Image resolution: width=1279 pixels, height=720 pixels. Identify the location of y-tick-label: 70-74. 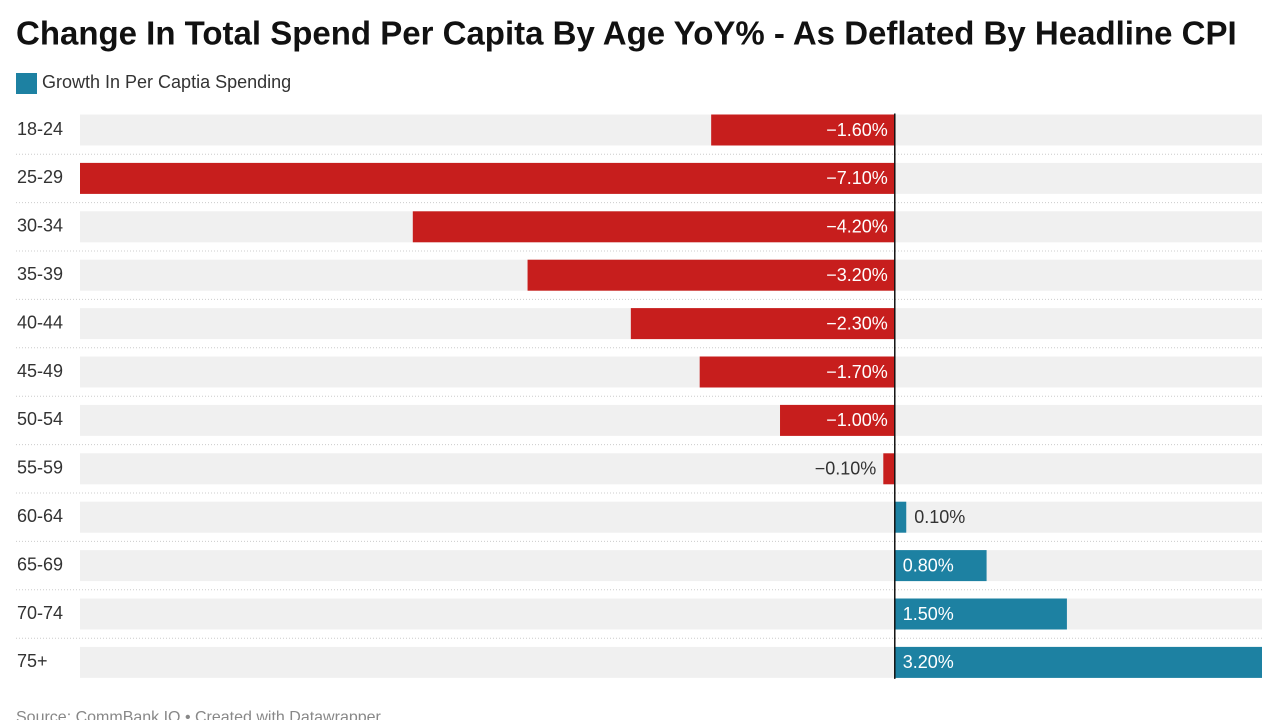
(40, 613).